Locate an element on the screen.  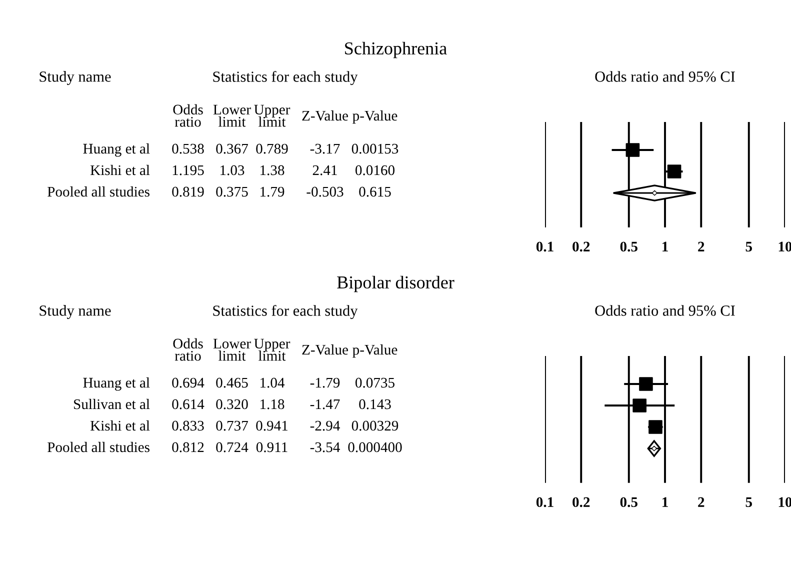
text: 0.812 is located at coordinates (188, 447).